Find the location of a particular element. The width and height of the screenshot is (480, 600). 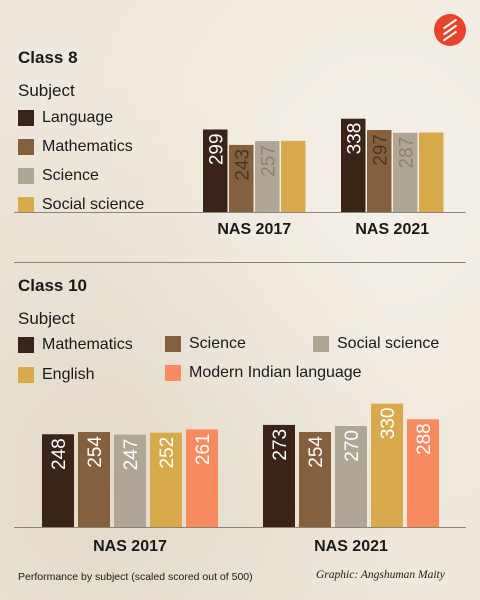

data-label: 243 is located at coordinates (242, 165).